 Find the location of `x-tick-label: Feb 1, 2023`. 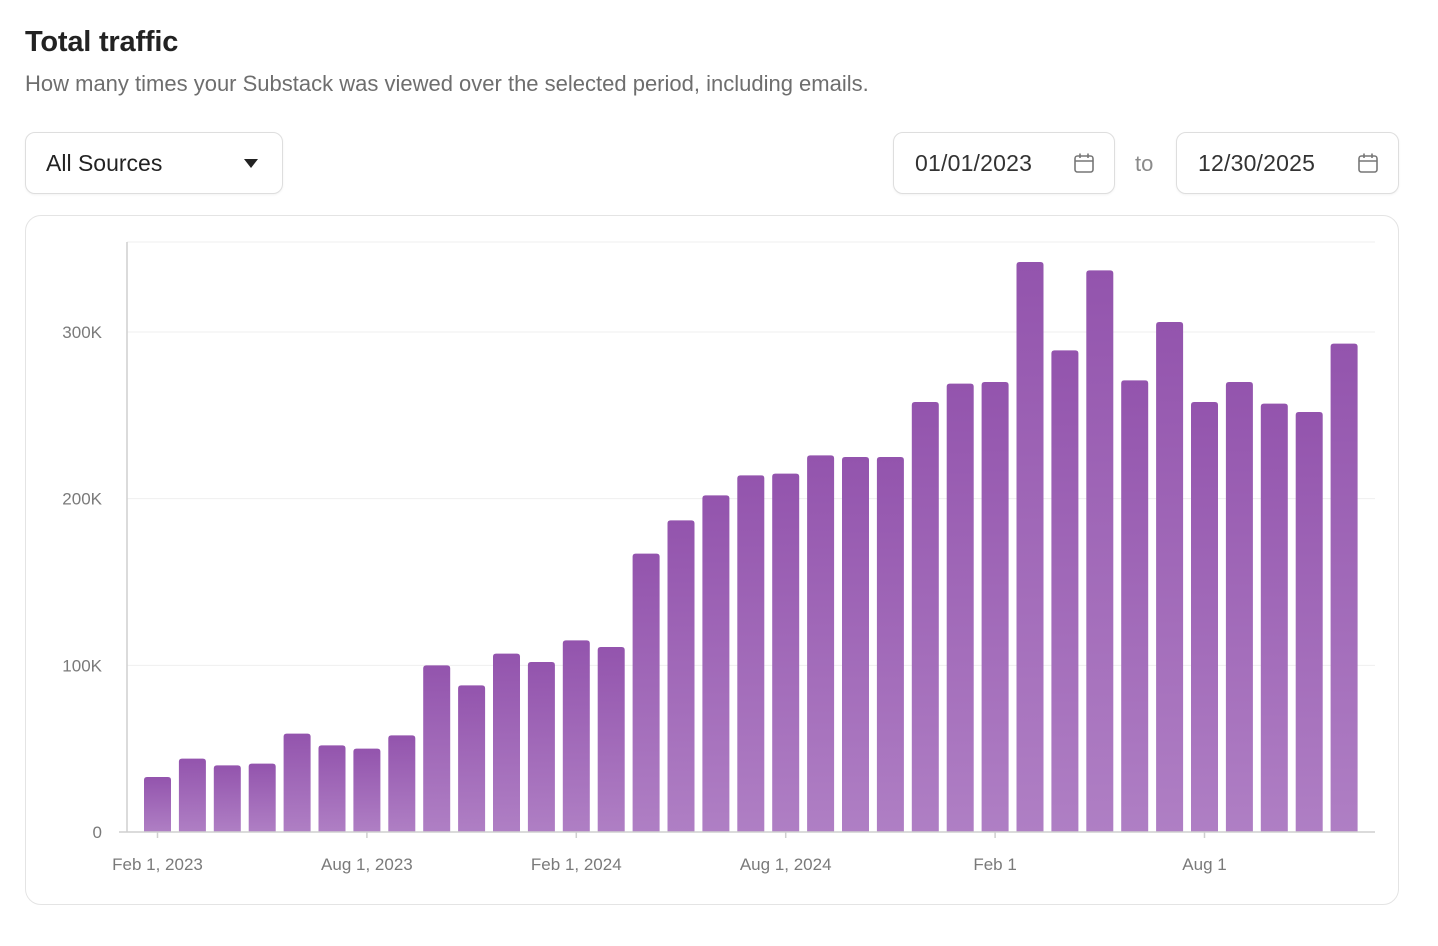

x-tick-label: Feb 1, 2023 is located at coordinates (157, 864).